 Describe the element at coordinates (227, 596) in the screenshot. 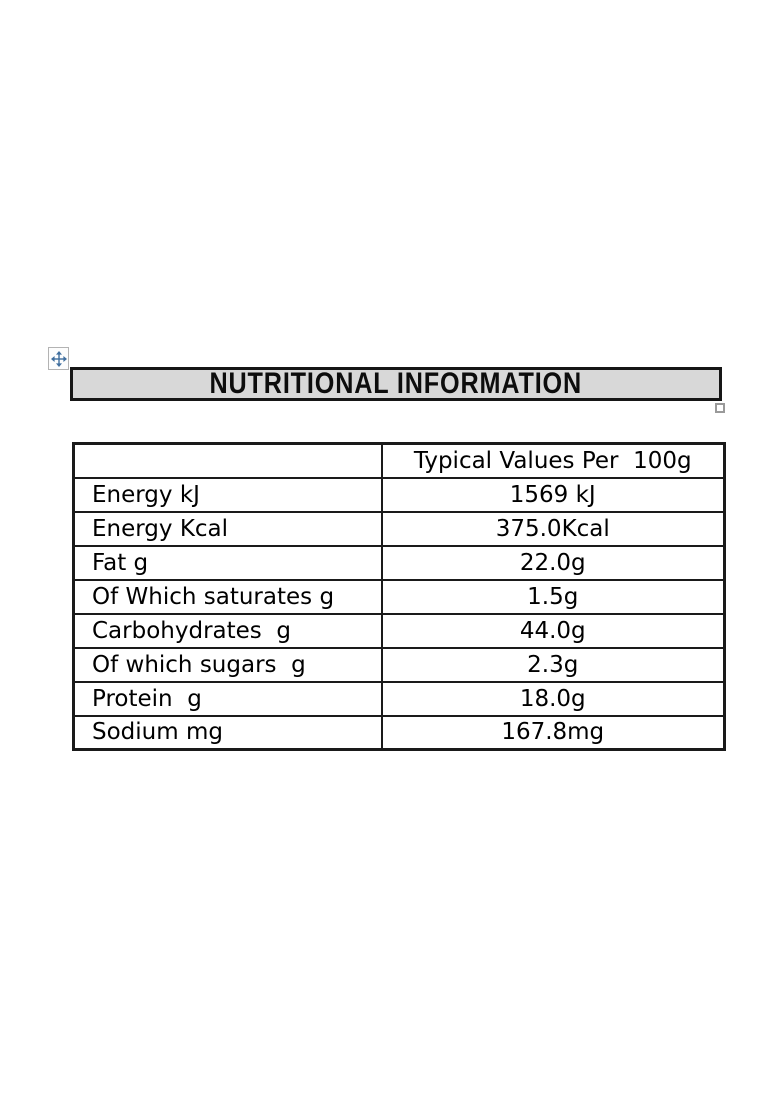

I see `nutrient-label-cell: Of Which saturates g` at that location.